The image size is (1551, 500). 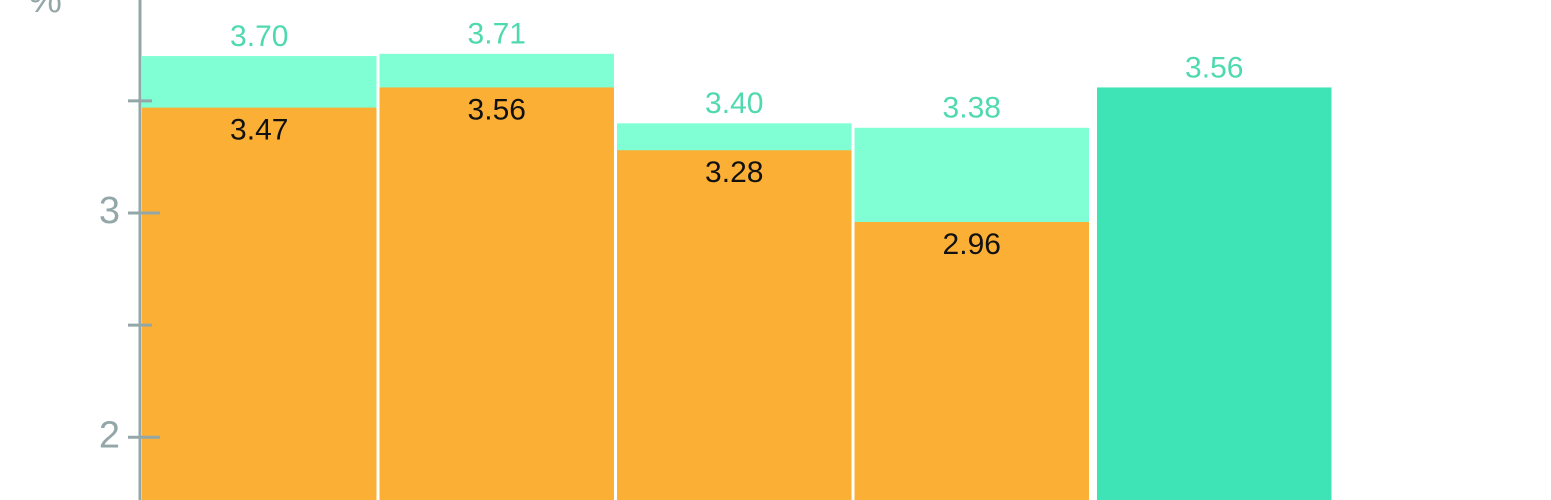 What do you see at coordinates (497, 34) in the screenshot?
I see `value-label: 3.71` at bounding box center [497, 34].